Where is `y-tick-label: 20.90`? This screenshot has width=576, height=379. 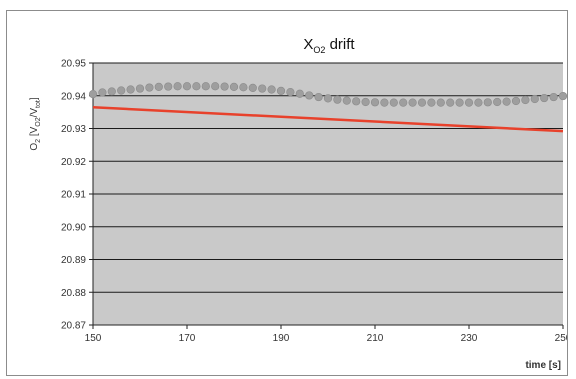
y-tick-label: 20.90 is located at coordinates (73, 227).